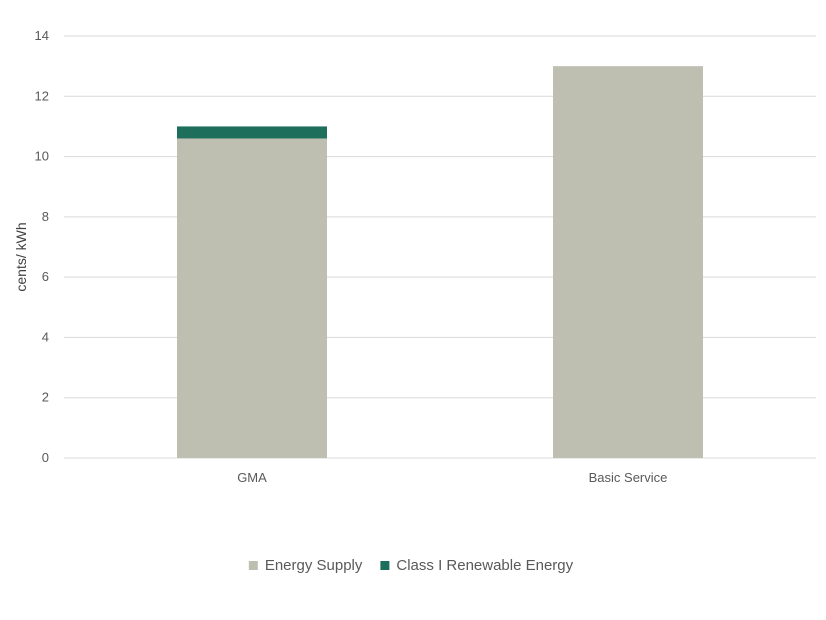 The width and height of the screenshot is (826, 620). Describe the element at coordinates (314, 565) in the screenshot. I see `legend-label: Energy Supply` at that location.